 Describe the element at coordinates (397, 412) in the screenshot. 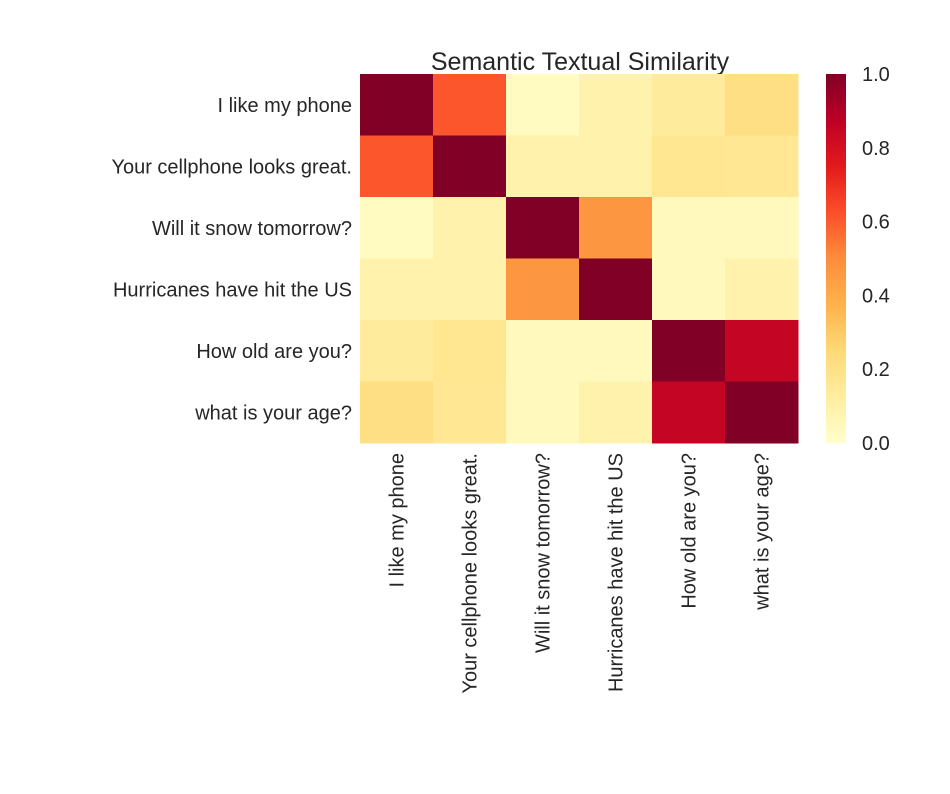

I see `heatmap-cell-r5-c0` at that location.